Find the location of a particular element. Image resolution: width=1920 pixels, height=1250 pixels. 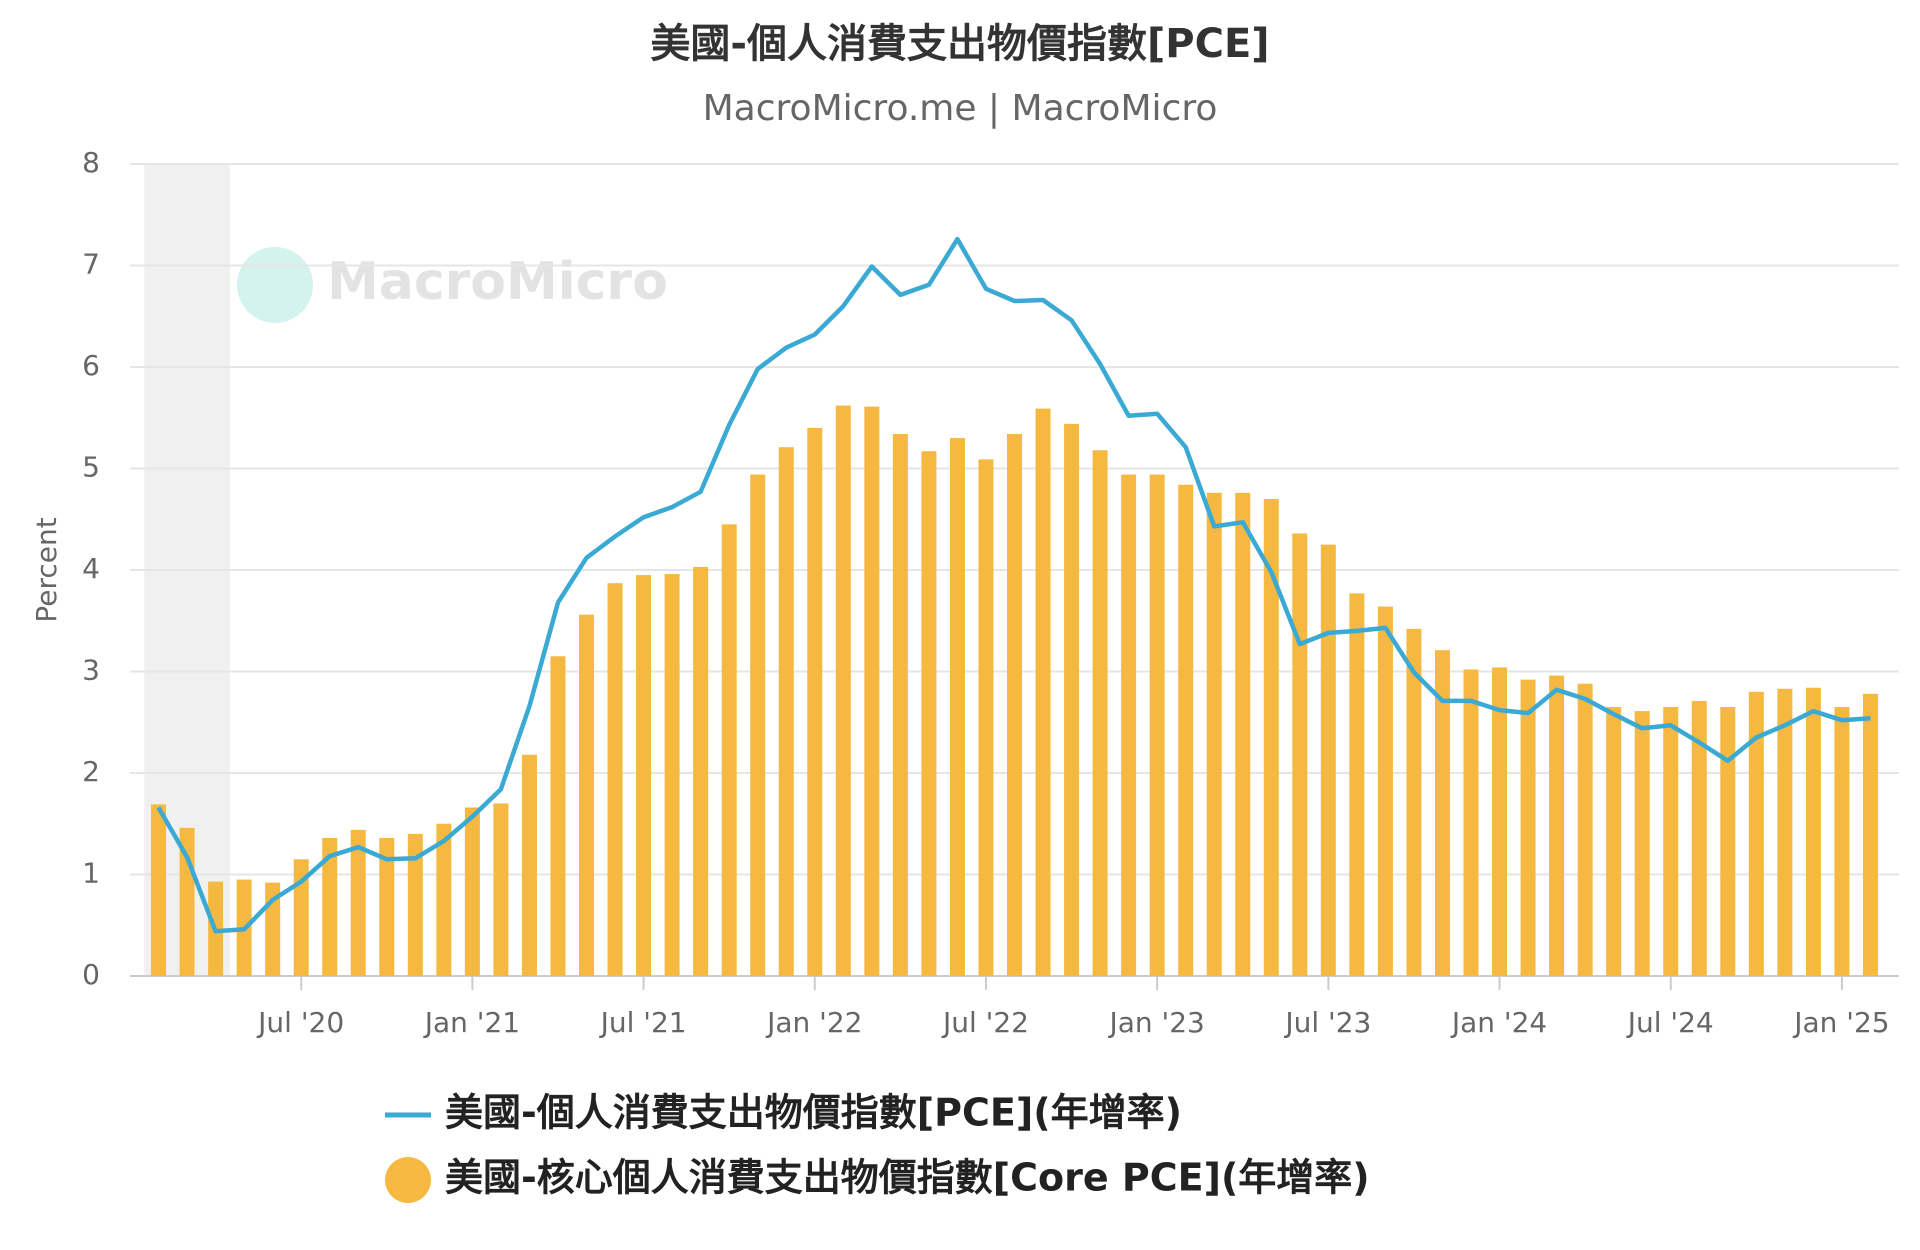

y-tick-label: 7 is located at coordinates (91, 264).